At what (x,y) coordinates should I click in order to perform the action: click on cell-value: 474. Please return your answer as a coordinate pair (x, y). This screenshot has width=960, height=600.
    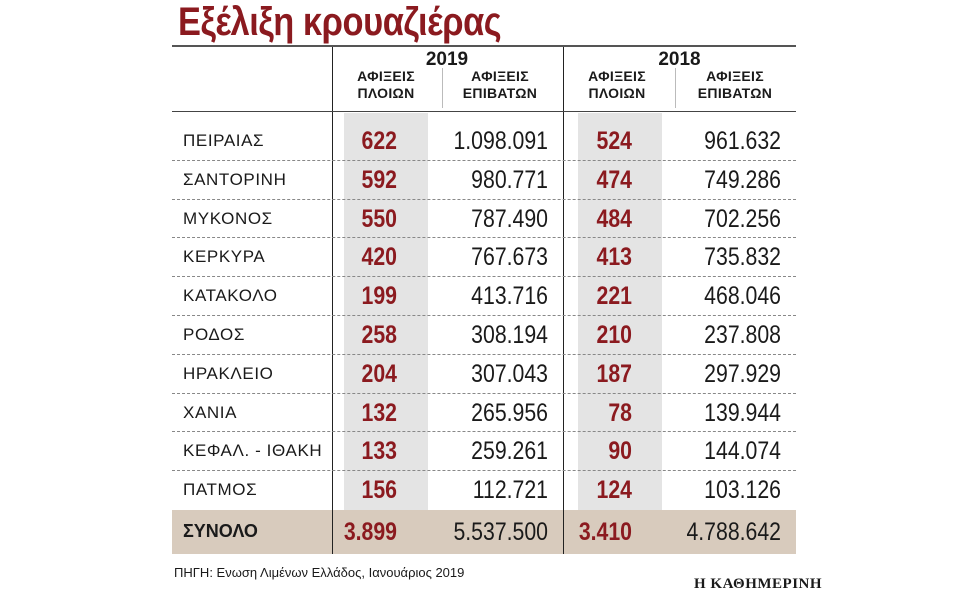
    Looking at the image, I should click on (614, 179).